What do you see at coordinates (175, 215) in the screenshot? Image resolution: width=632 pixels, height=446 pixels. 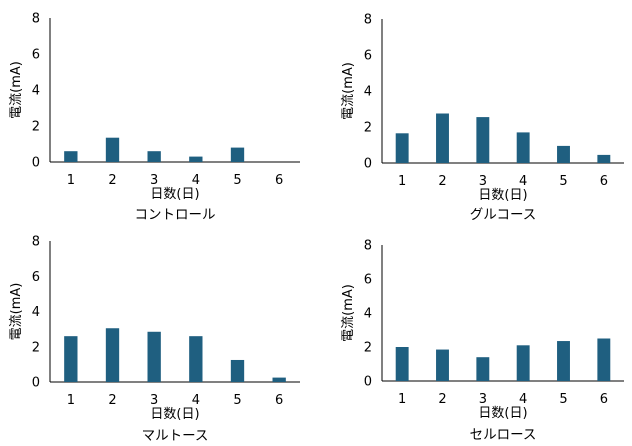 I see `chart-caption: コントロール` at bounding box center [175, 215].